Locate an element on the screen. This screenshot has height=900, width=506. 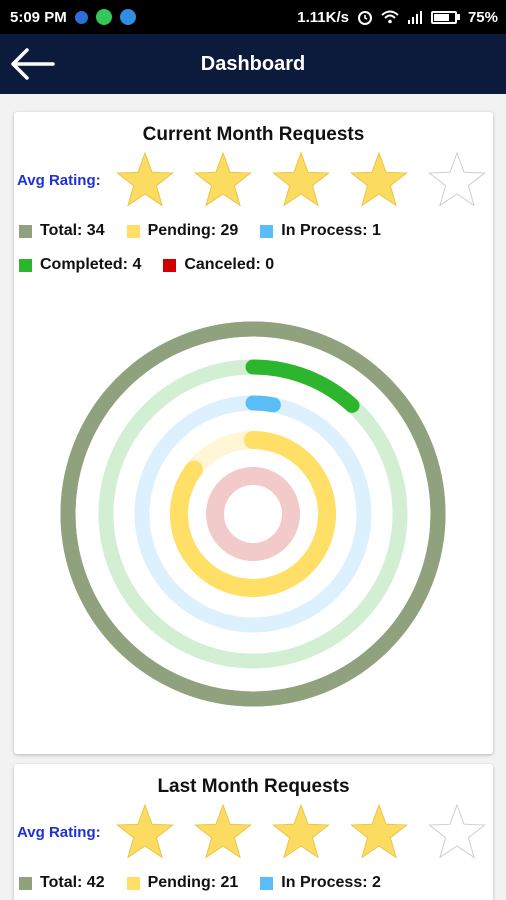
wifi-icon is located at coordinates (390, 17).